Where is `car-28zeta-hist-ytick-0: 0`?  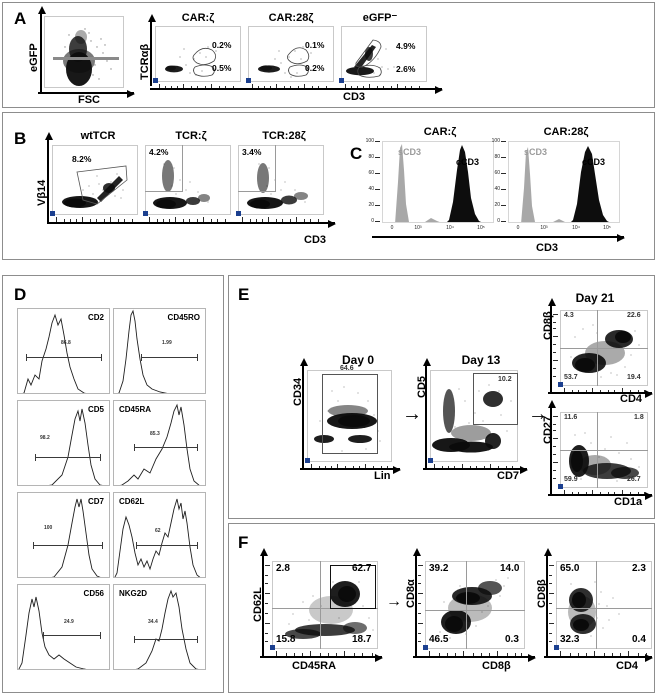 car-28zeta-hist-ytick-0: 0 is located at coordinates (498, 221).